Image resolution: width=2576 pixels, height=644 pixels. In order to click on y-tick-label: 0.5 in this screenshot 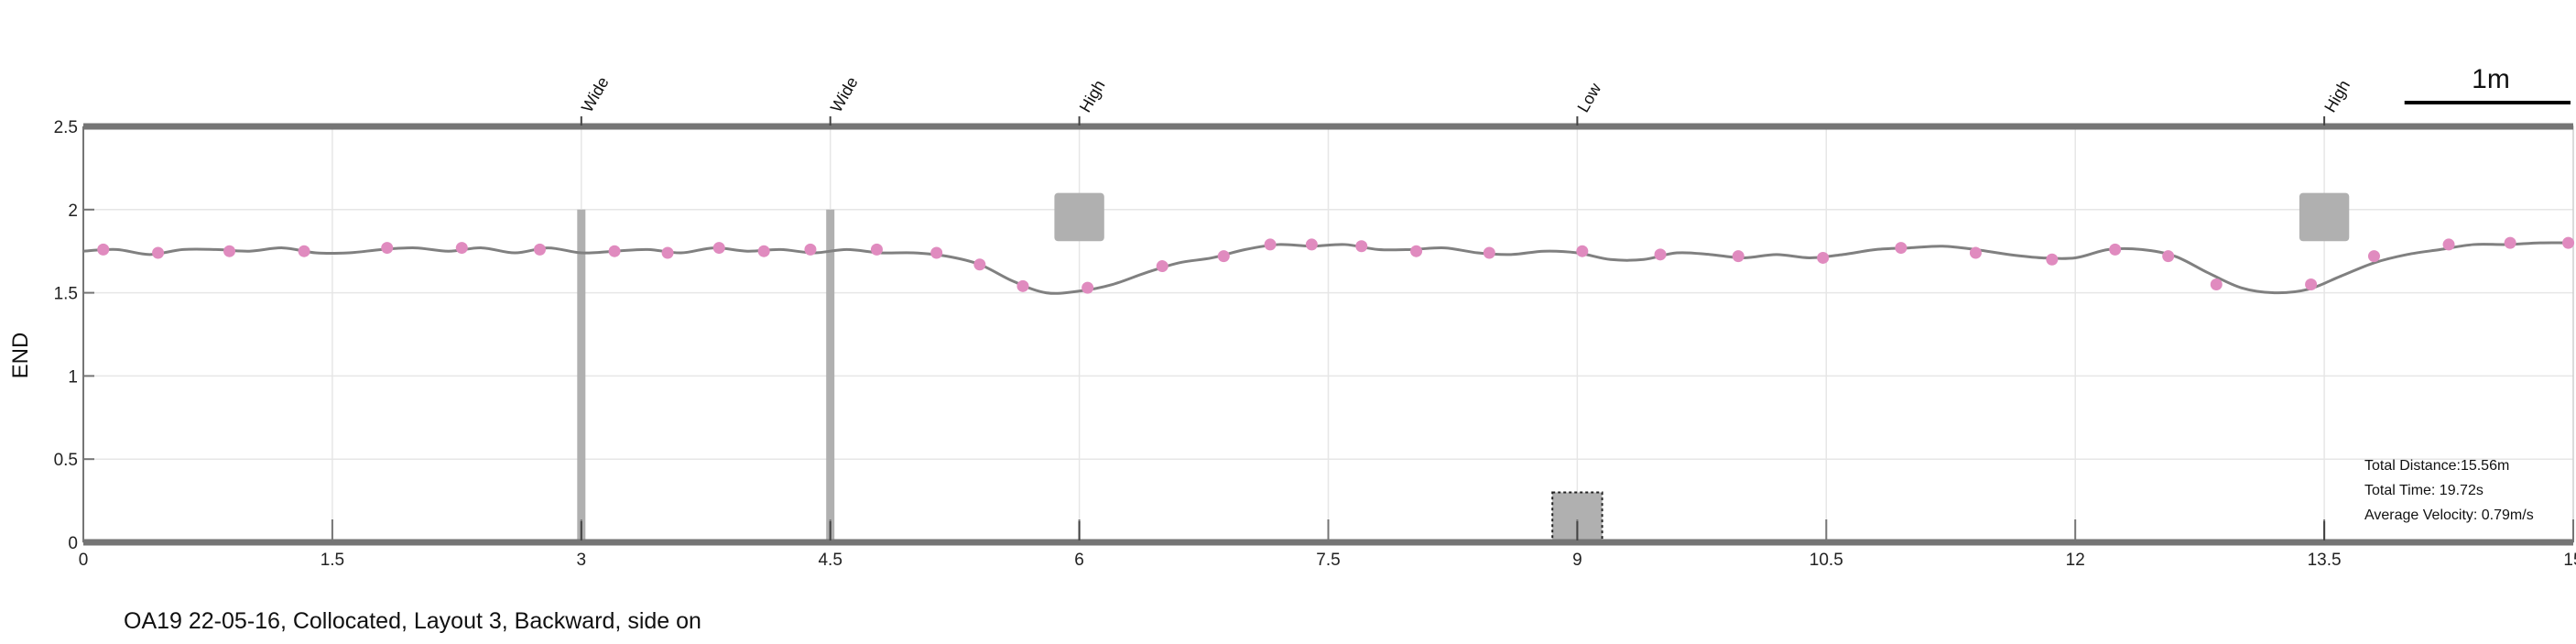, I will do `click(66, 461)`.